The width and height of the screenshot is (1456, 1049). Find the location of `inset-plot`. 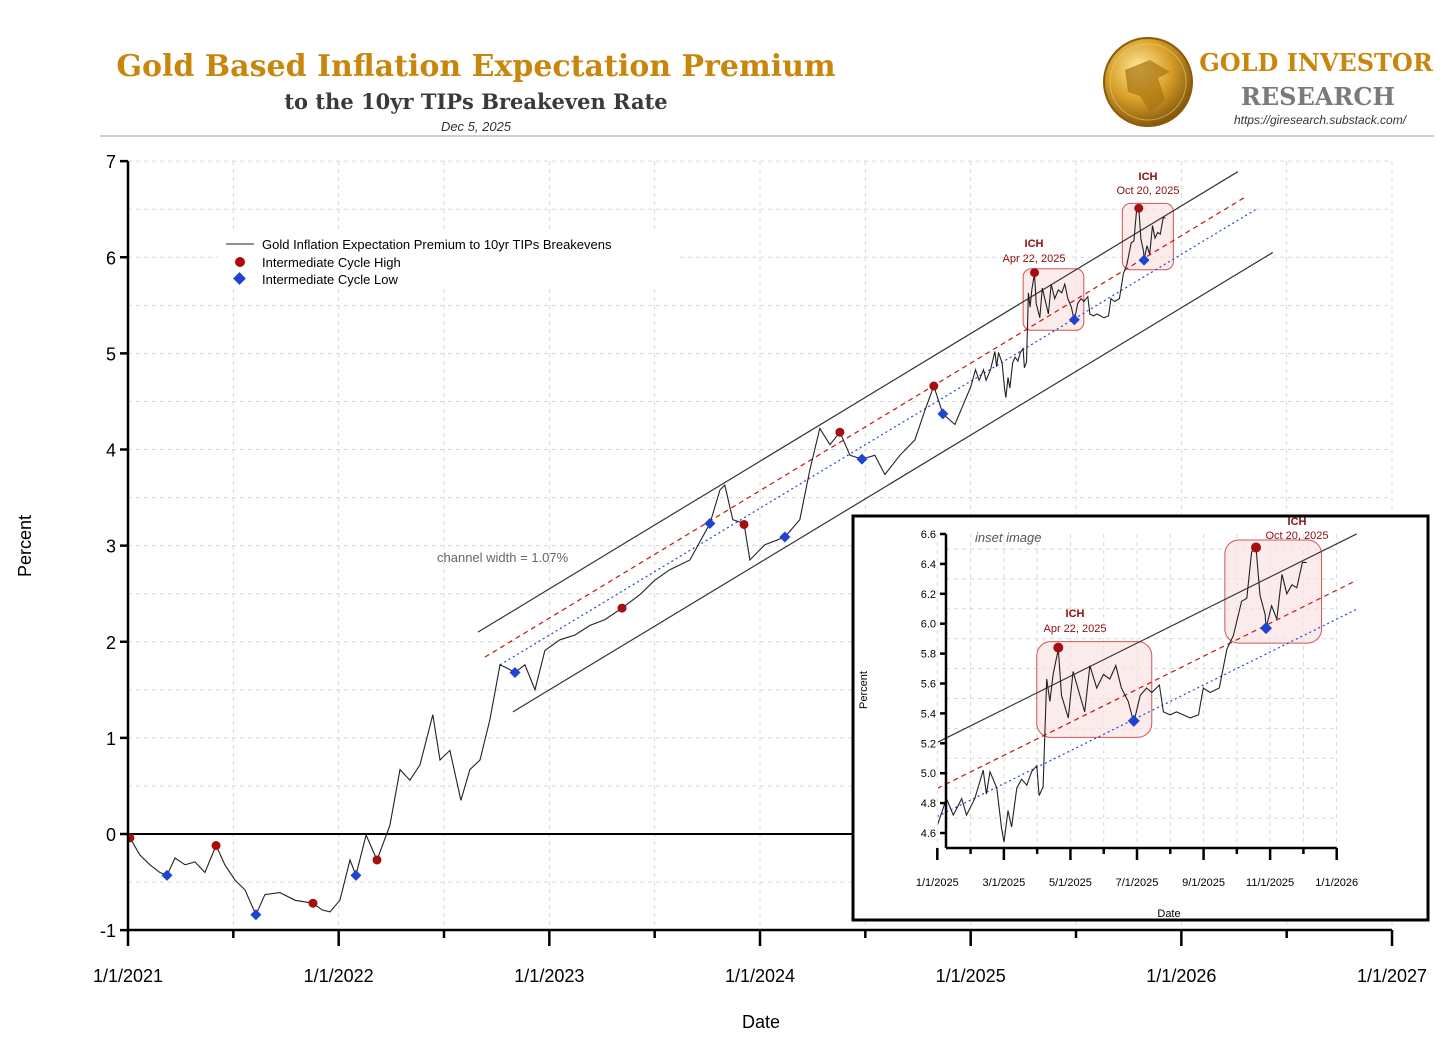

inset-plot is located at coordinates (1147, 688).